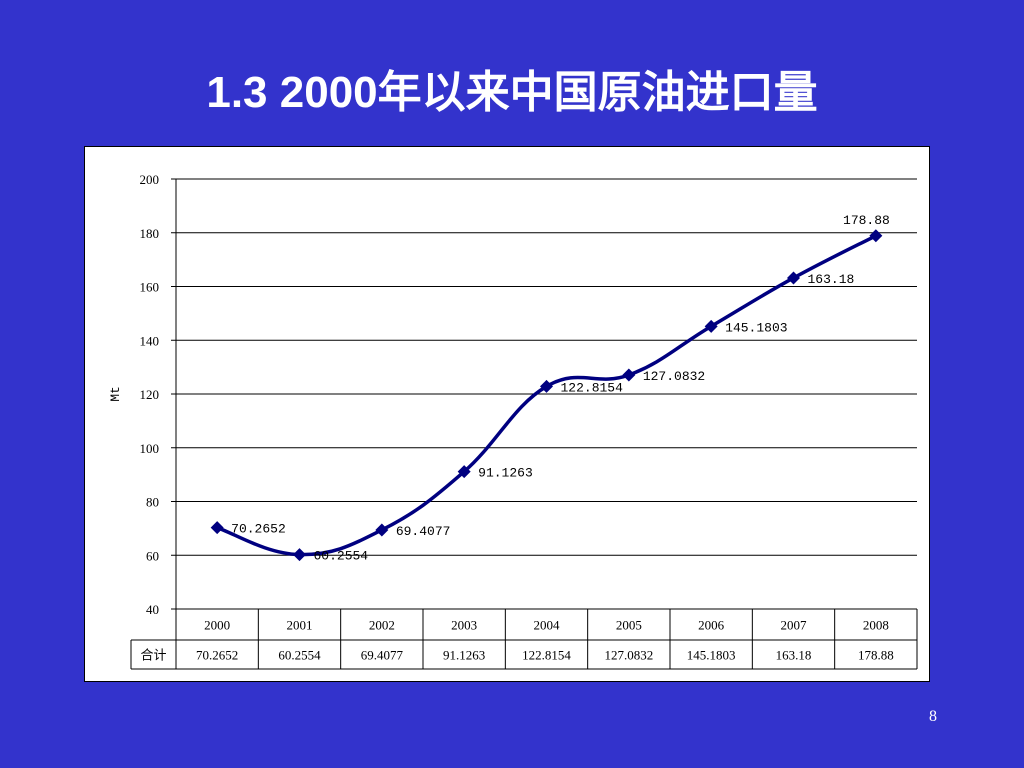 The width and height of the screenshot is (1024, 768). I want to click on page-number: 8, so click(933, 716).